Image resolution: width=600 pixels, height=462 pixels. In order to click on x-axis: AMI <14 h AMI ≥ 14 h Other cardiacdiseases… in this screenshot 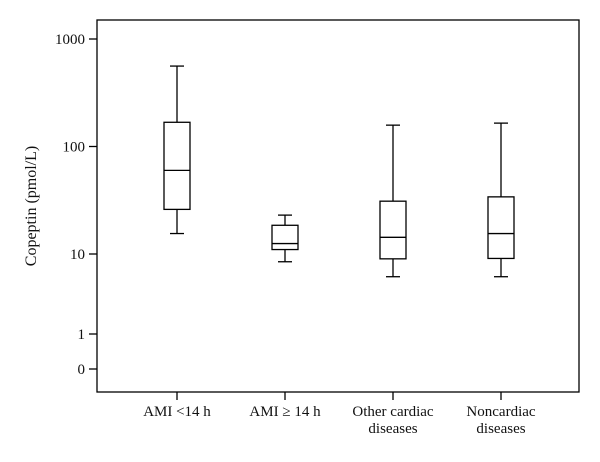, I will do `click(339, 414)`.